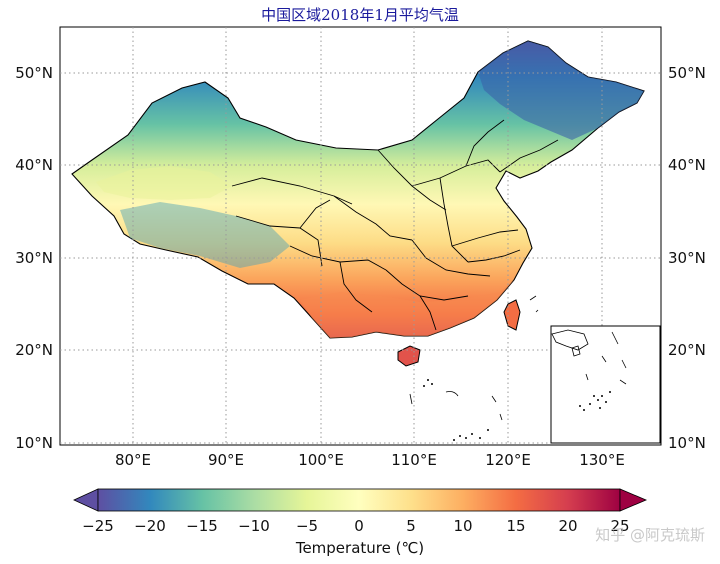 The height and width of the screenshot is (564, 720). I want to click on colorbar-label: Temperature (℃), so click(359, 548).